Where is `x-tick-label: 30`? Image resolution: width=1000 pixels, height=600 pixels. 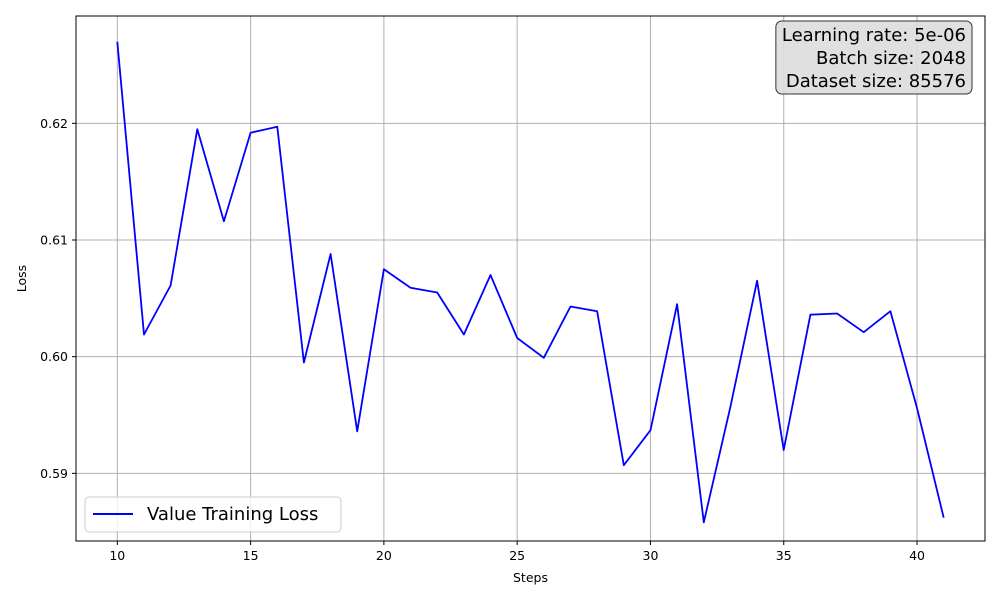 x-tick-label: 30 is located at coordinates (651, 555).